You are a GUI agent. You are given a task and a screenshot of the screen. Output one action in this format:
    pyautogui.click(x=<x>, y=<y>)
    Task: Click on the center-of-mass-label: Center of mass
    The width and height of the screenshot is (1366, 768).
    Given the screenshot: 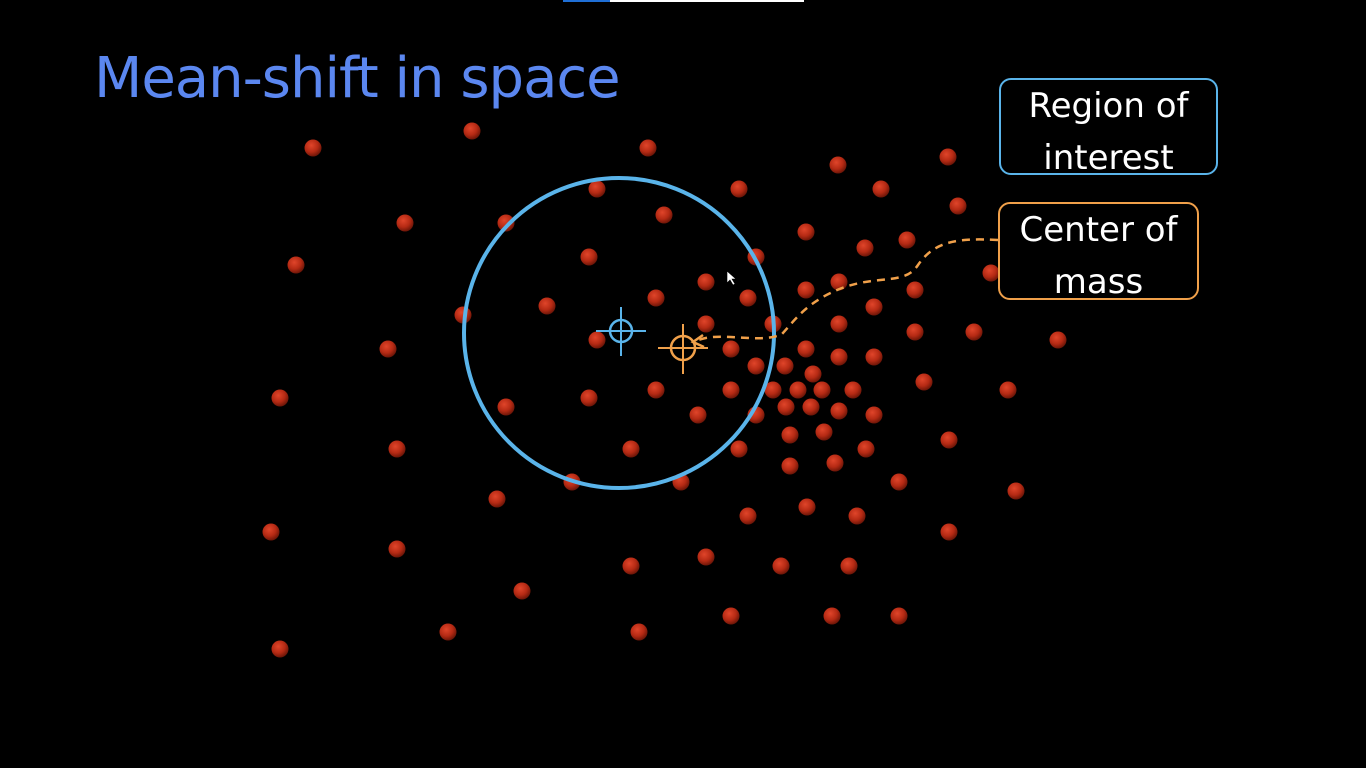 What is the action you would take?
    pyautogui.click(x=1098, y=252)
    